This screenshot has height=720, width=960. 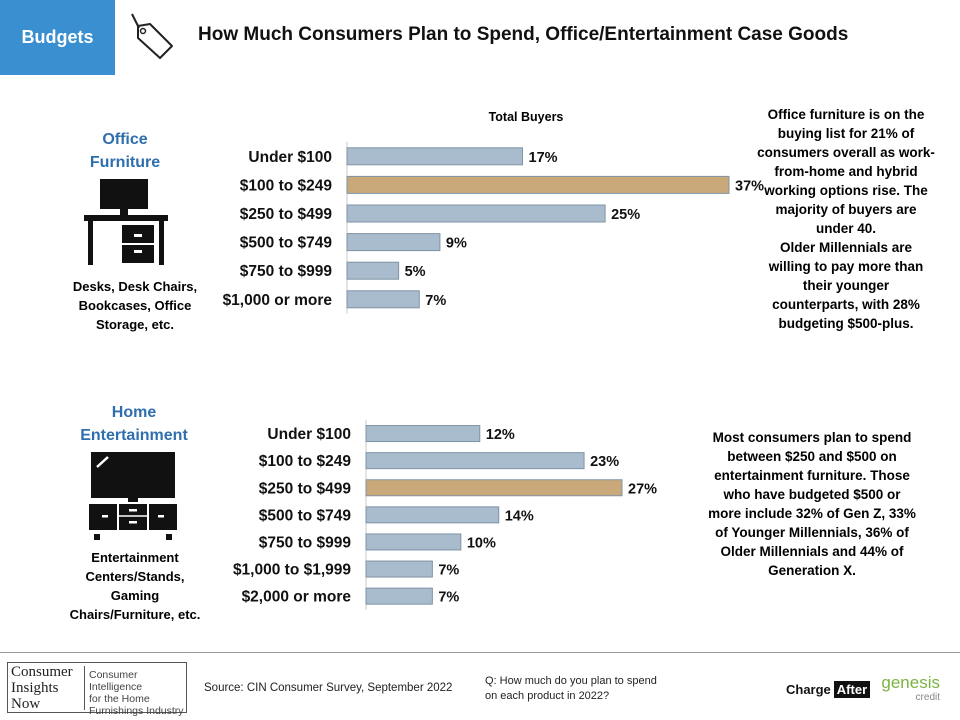 I want to click on office-title-line: Office, so click(x=125, y=139).